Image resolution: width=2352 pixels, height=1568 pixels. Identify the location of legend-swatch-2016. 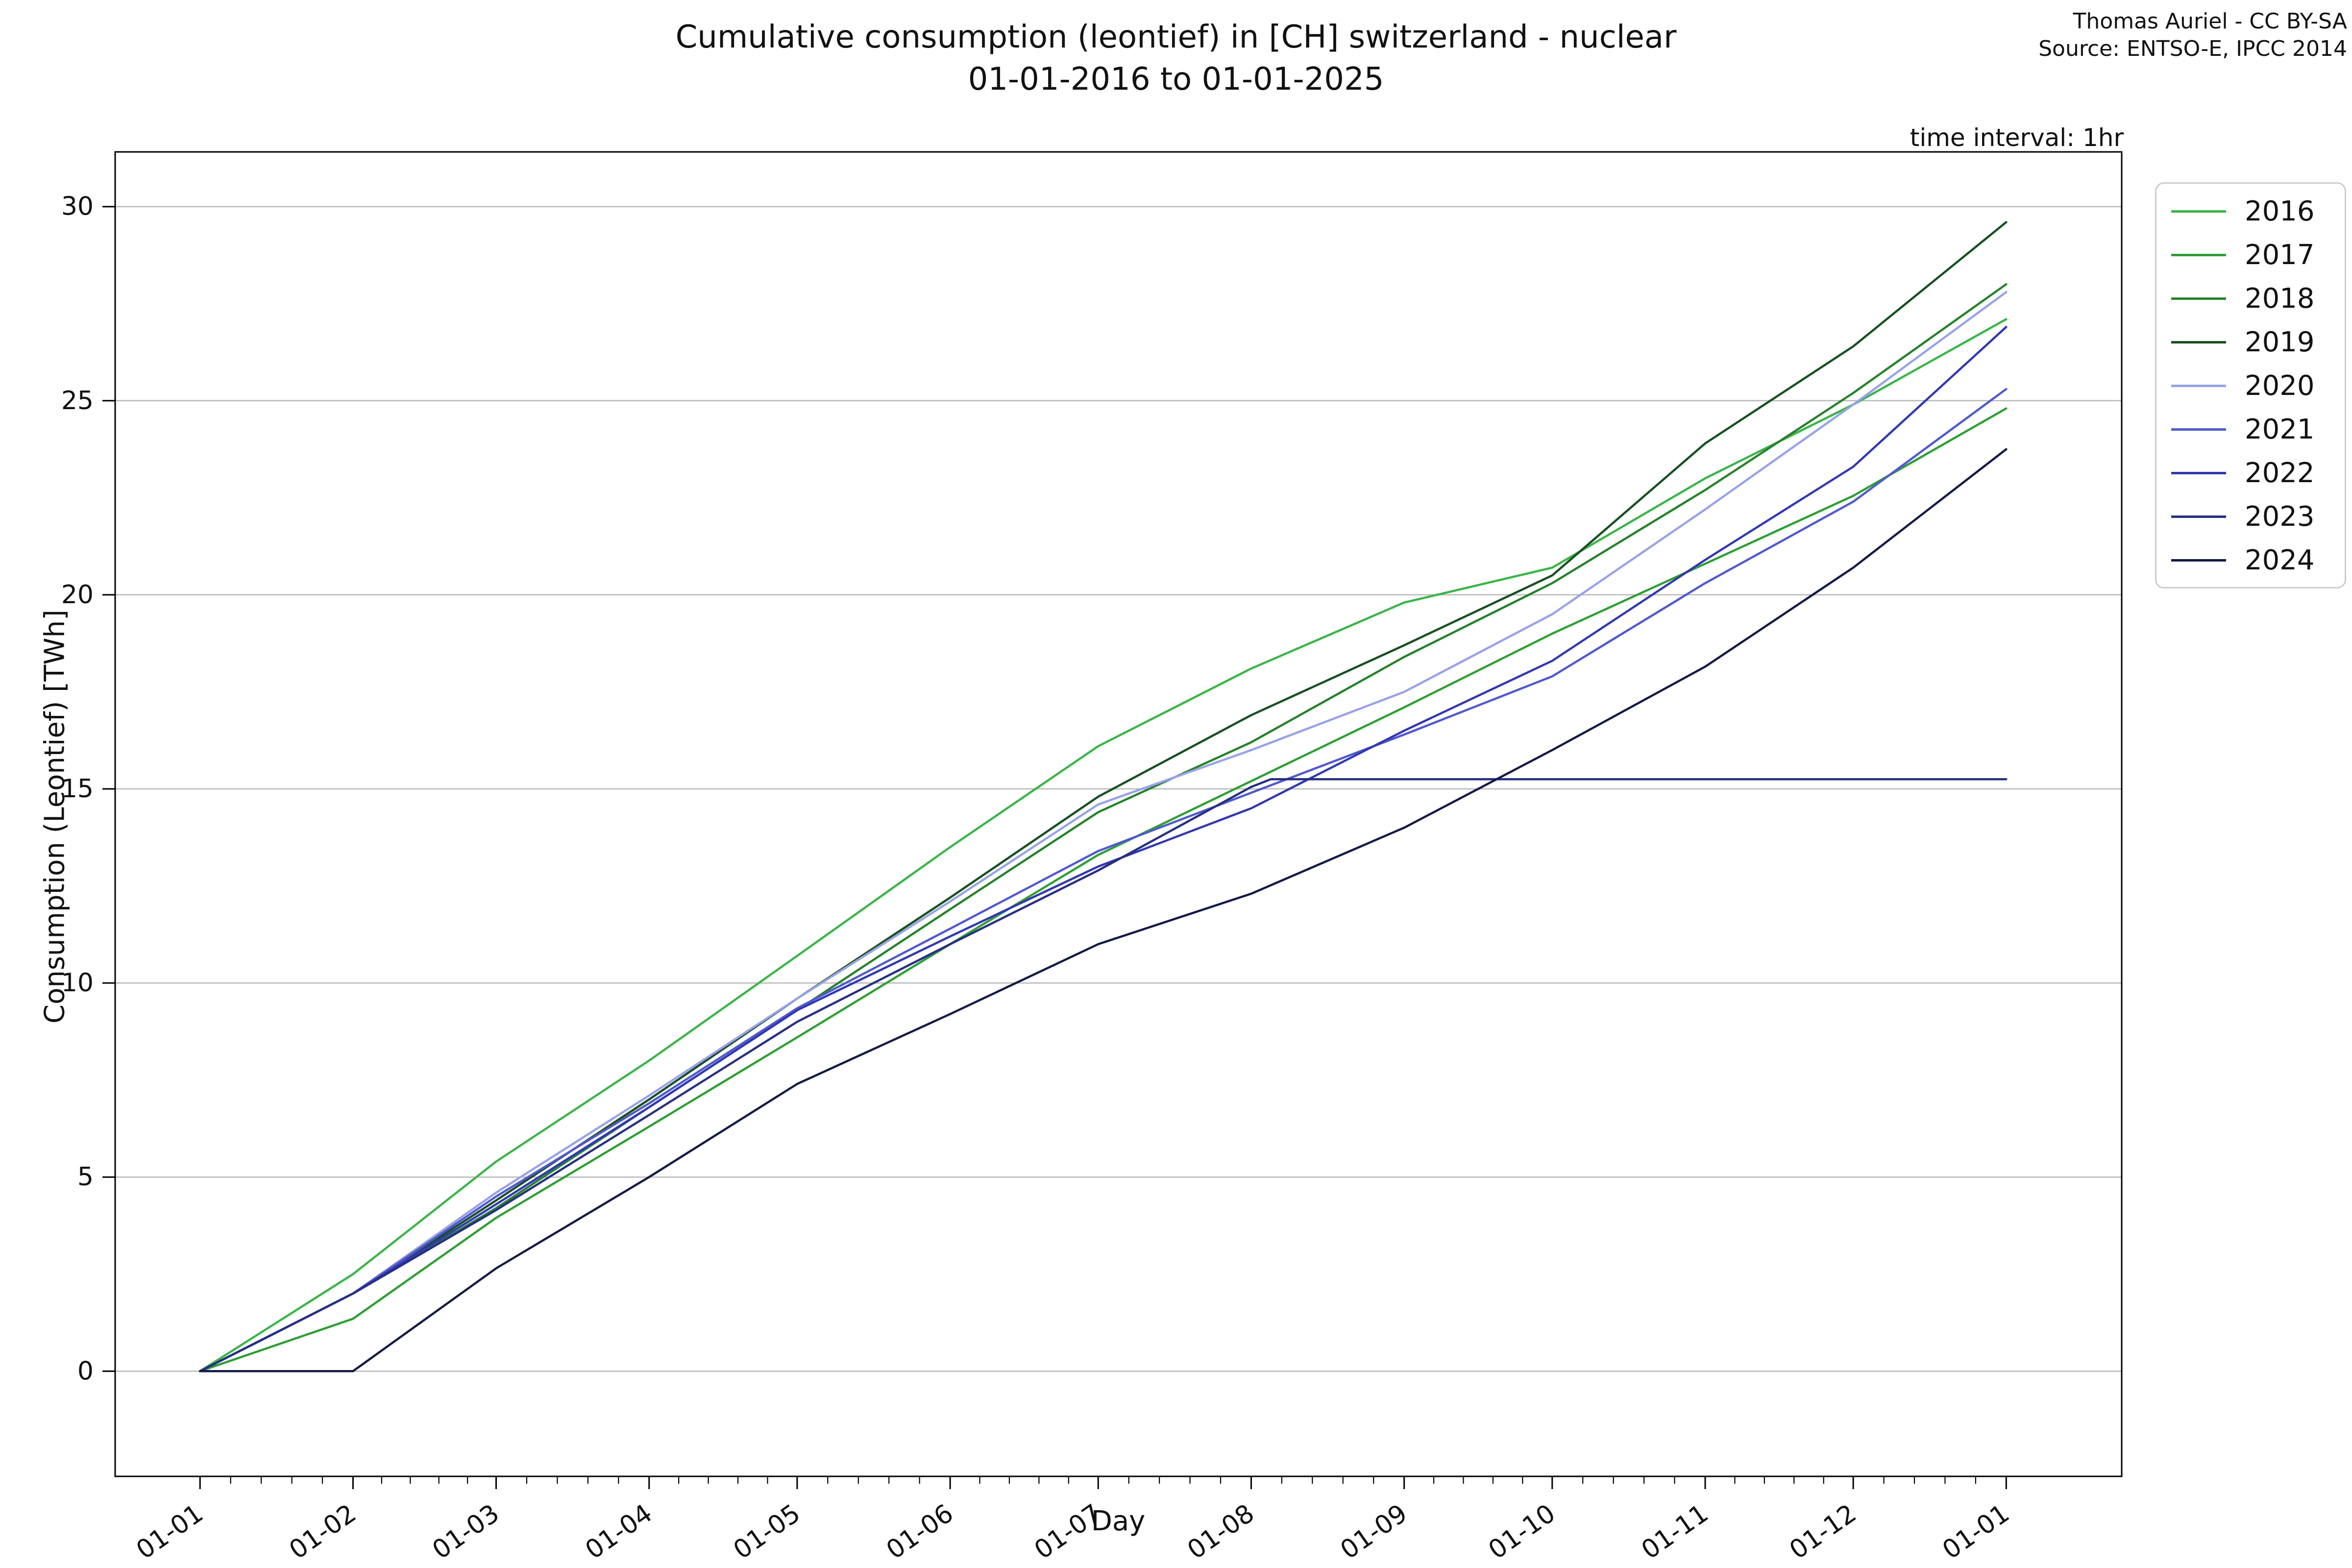
(2198, 211).